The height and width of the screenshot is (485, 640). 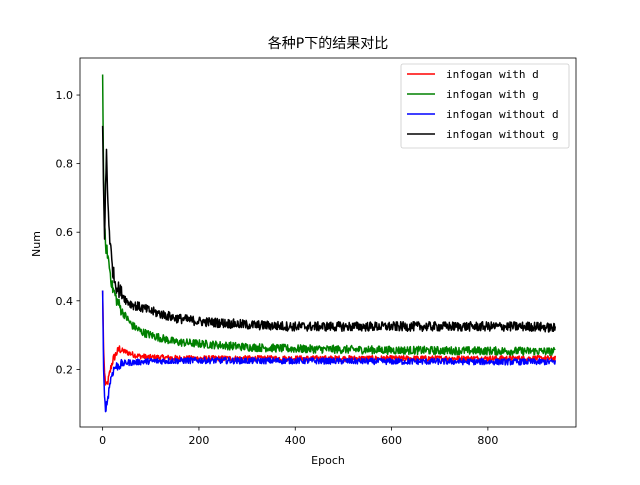 I want to click on chart-title: 各种P下的结果对比, so click(x=328, y=44).